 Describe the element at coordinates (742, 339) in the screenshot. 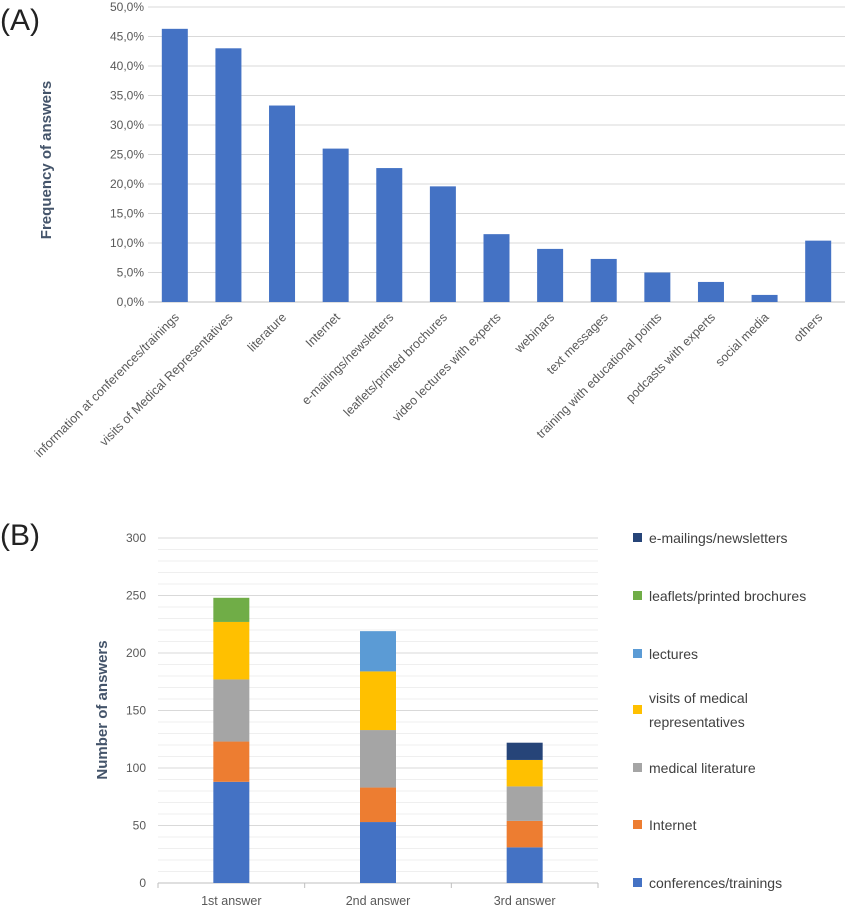

I see `chart-a-x-tick-label: social media` at that location.